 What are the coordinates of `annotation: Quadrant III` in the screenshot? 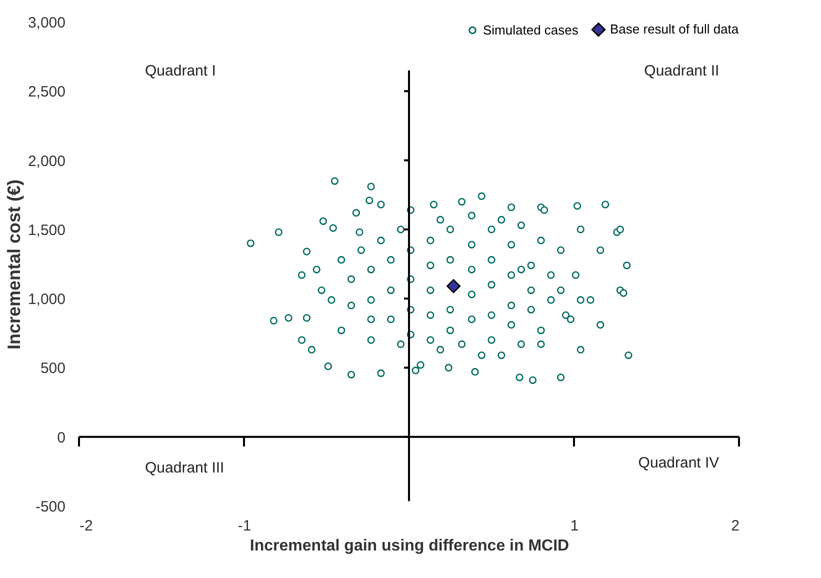 It's located at (184, 467).